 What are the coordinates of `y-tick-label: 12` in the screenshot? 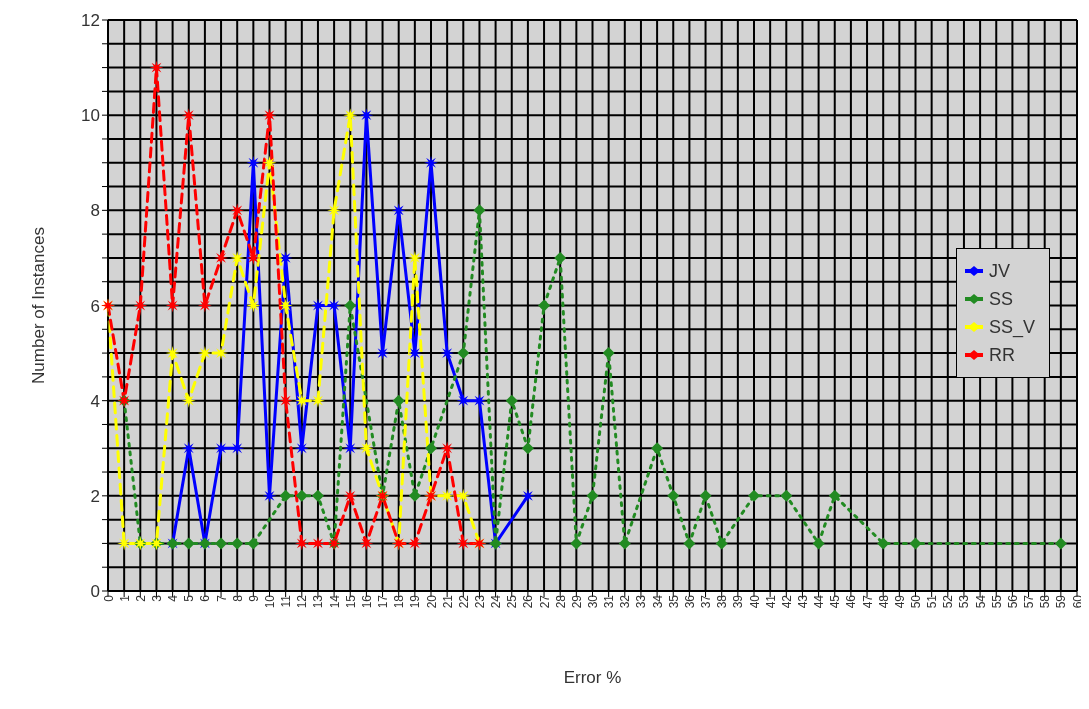 It's located at (90, 21).